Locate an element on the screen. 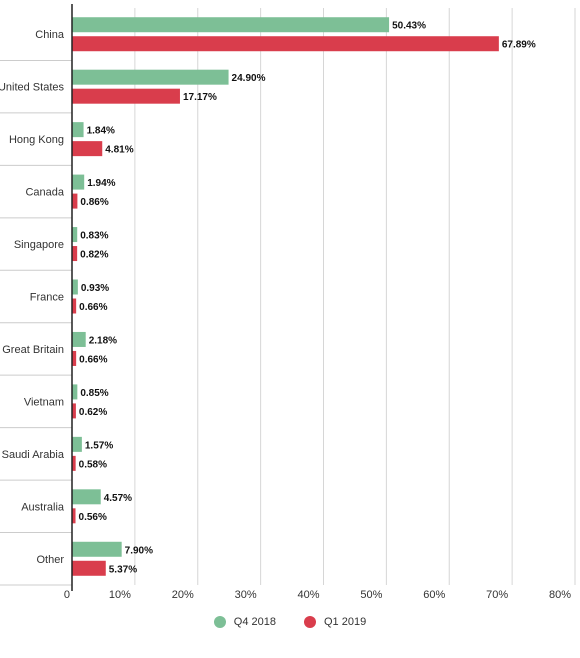 This screenshot has height=658, width=580. data-label: 24.90% is located at coordinates (249, 78).